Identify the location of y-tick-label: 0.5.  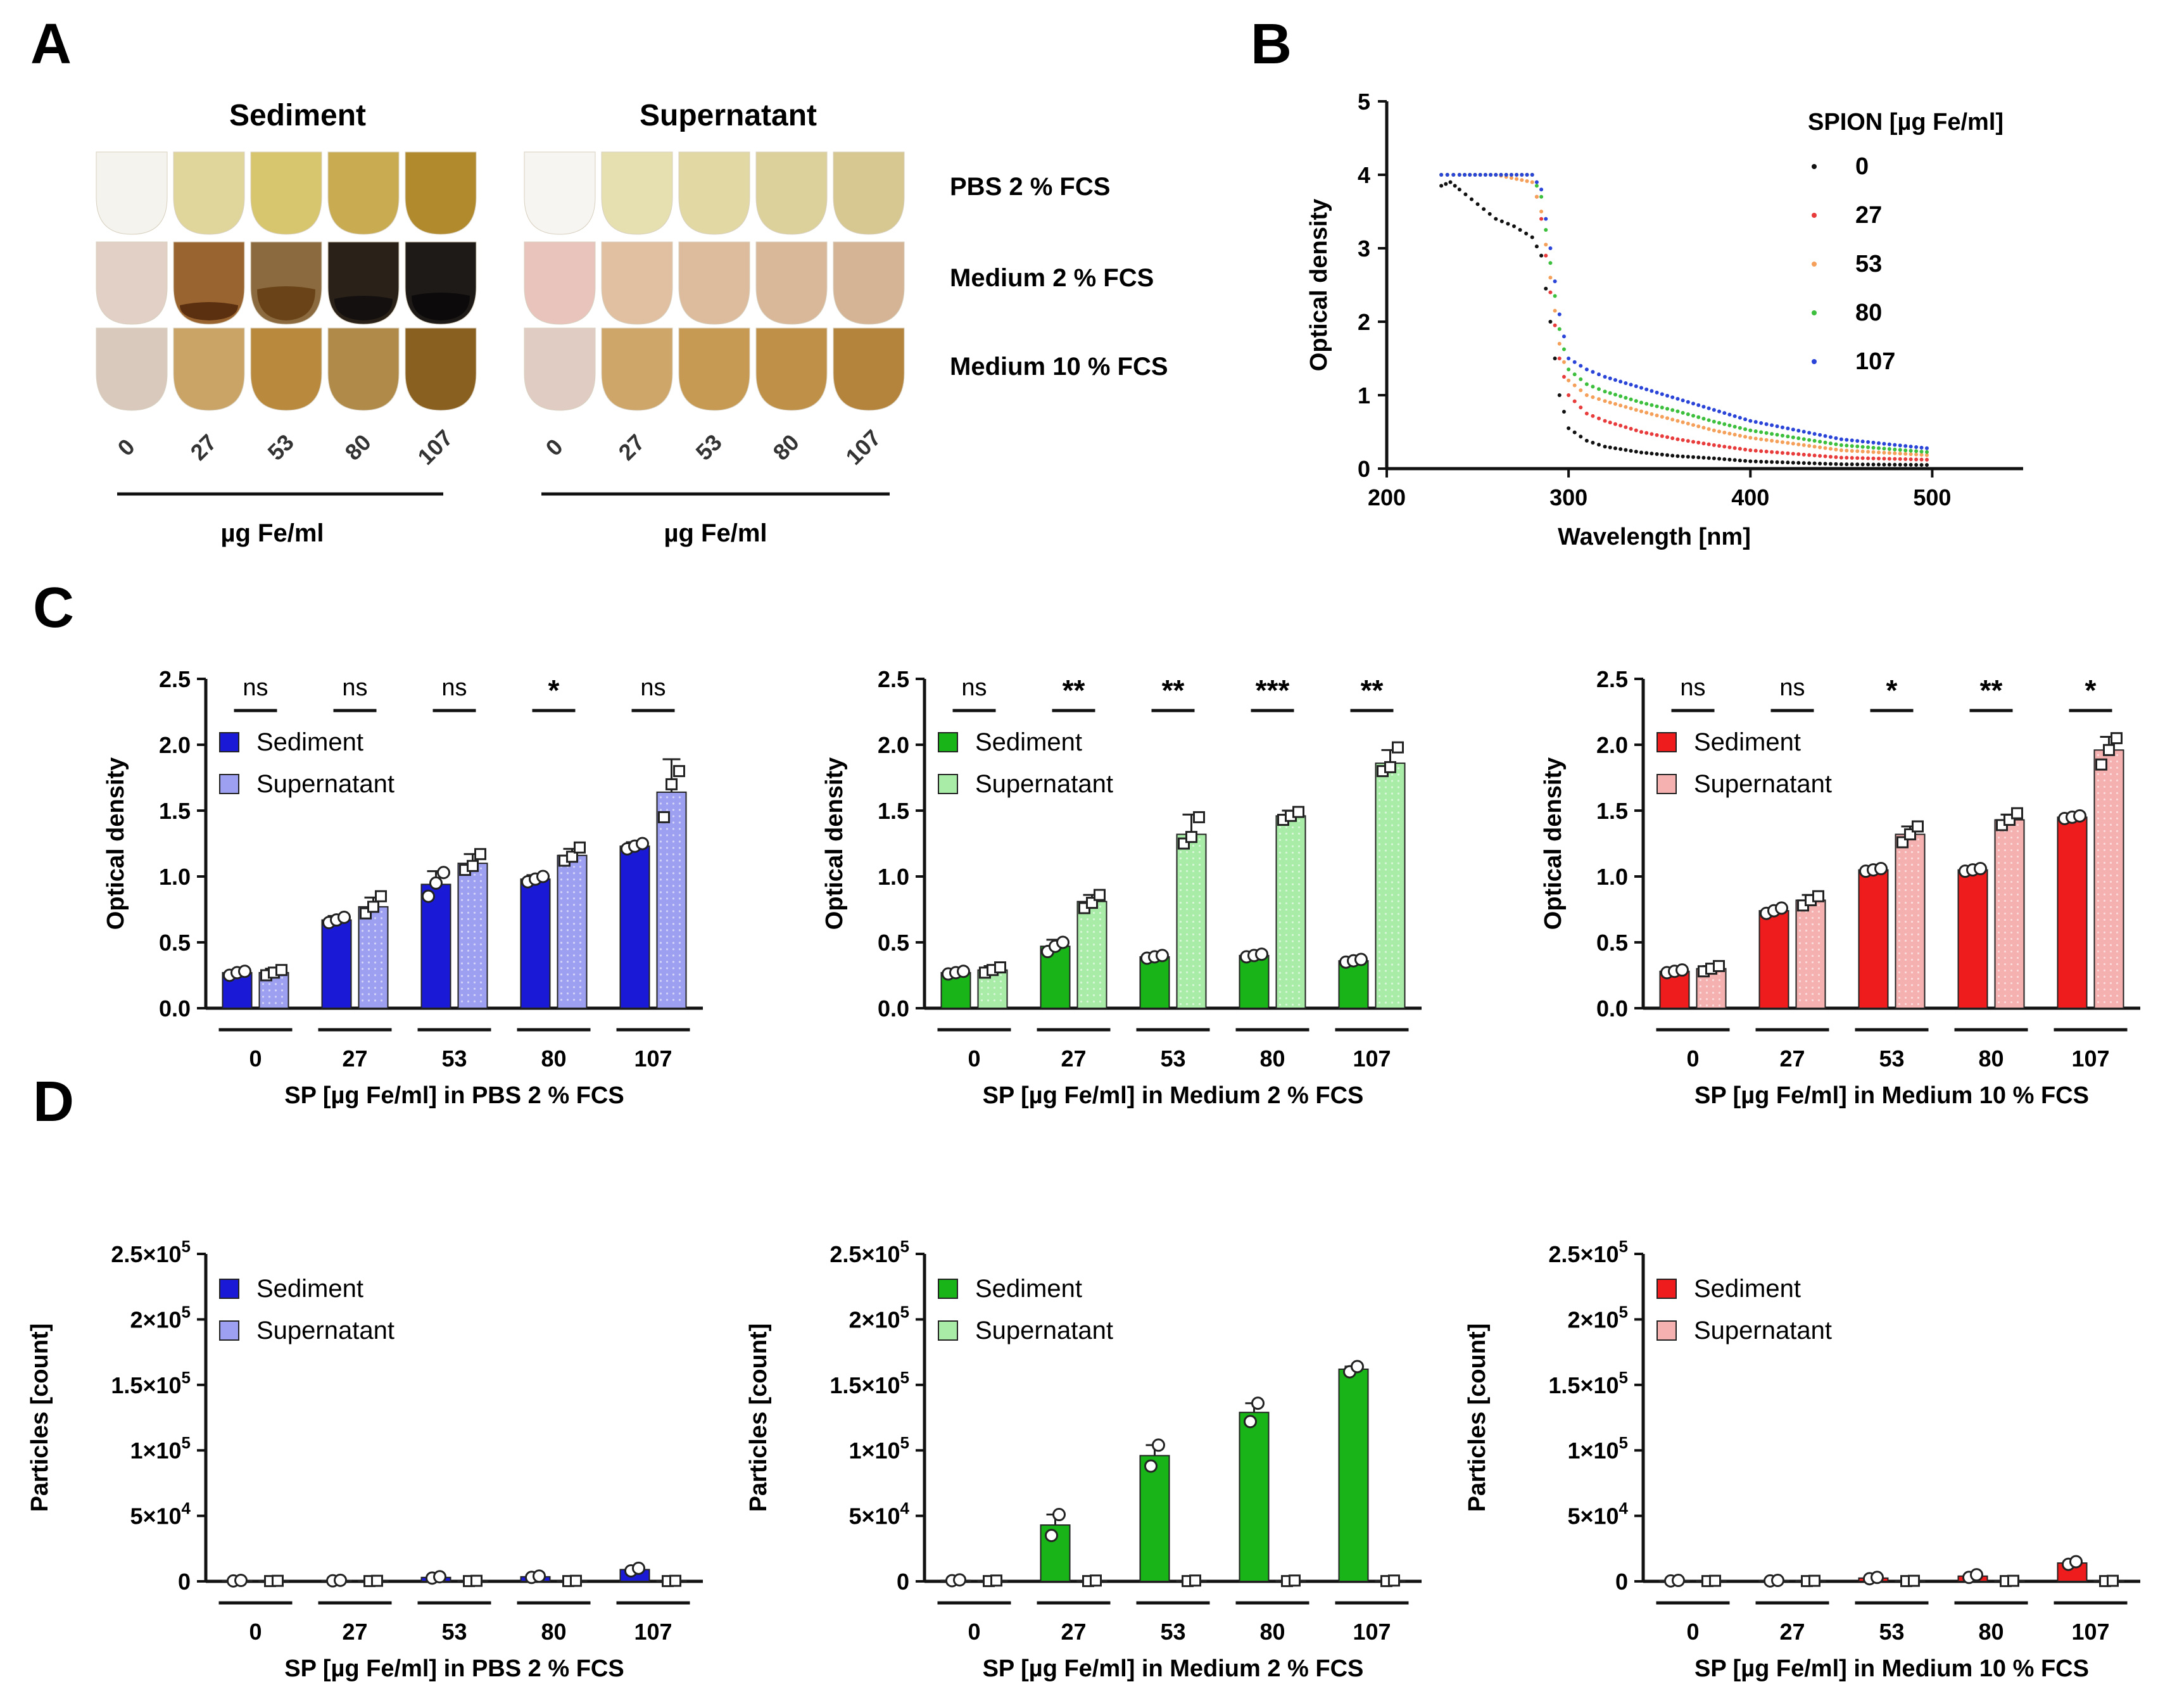
(1612, 943).